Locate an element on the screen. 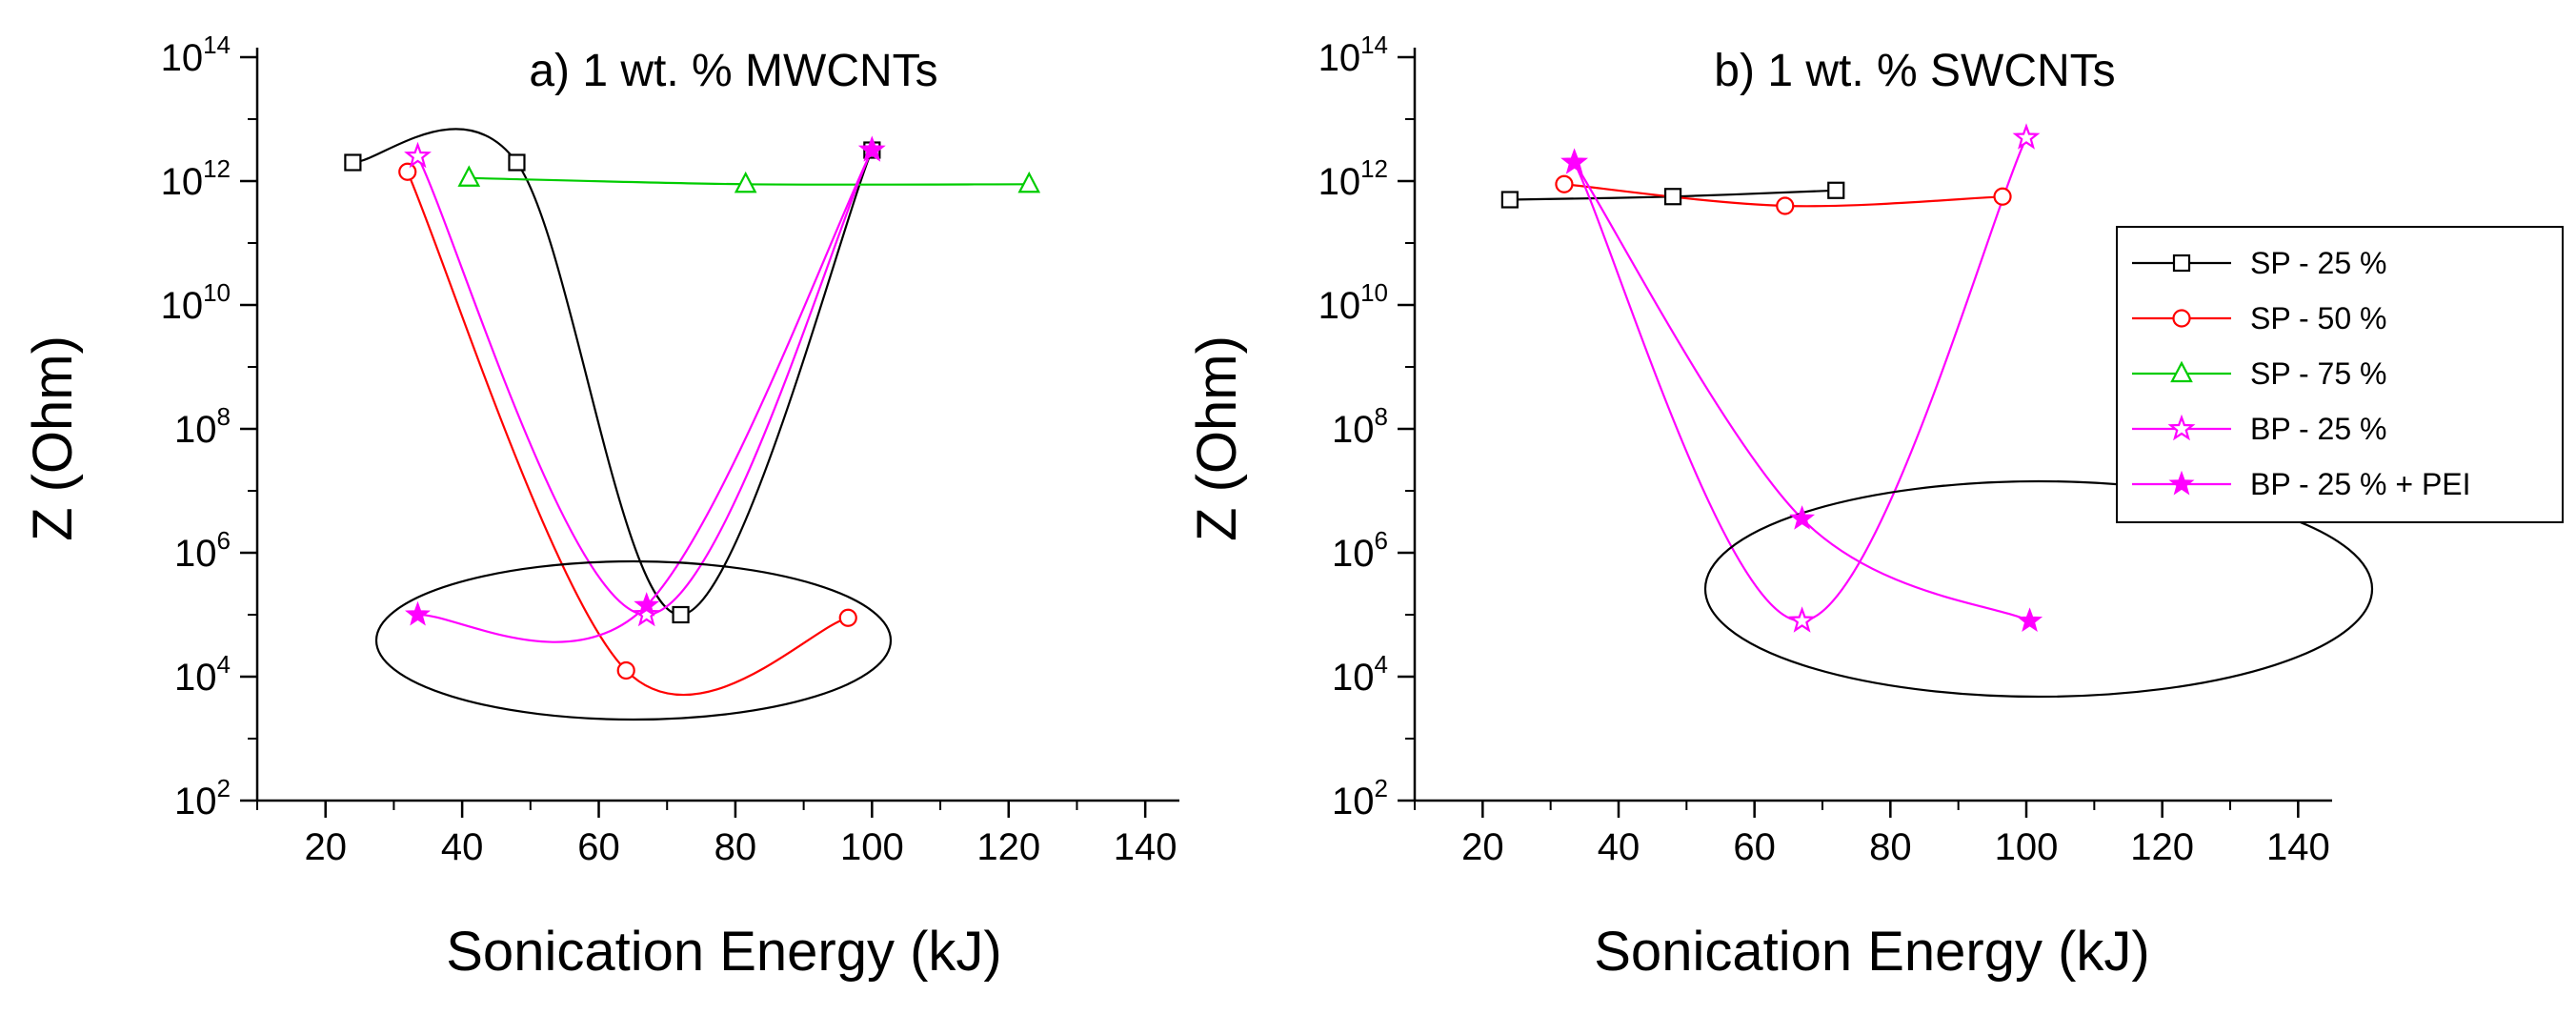 The width and height of the screenshot is (2576, 1015). x-tick-label: 120 is located at coordinates (1008, 847).